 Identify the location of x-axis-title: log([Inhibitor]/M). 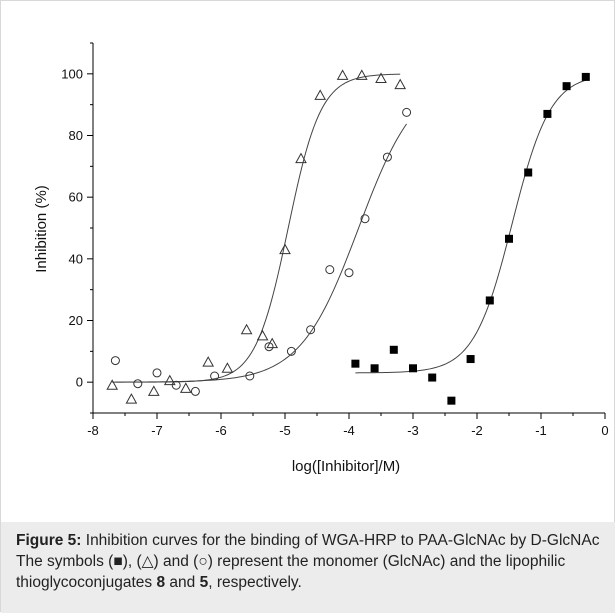
(346, 466).